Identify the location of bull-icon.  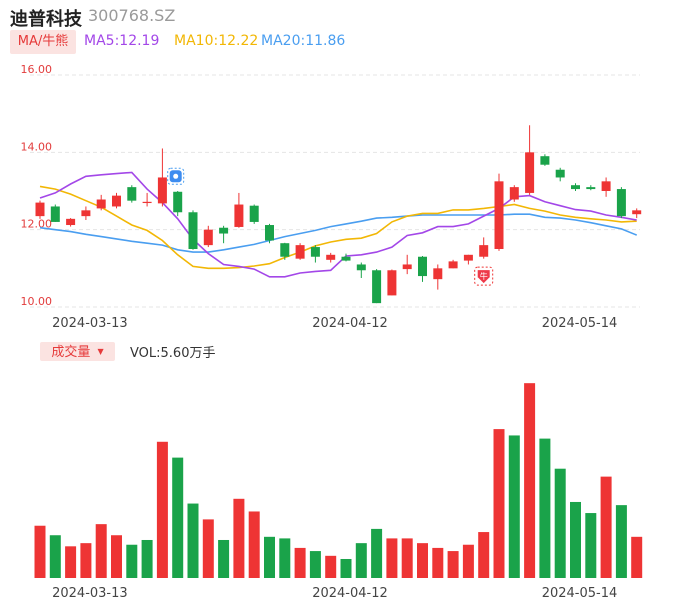
(483, 277).